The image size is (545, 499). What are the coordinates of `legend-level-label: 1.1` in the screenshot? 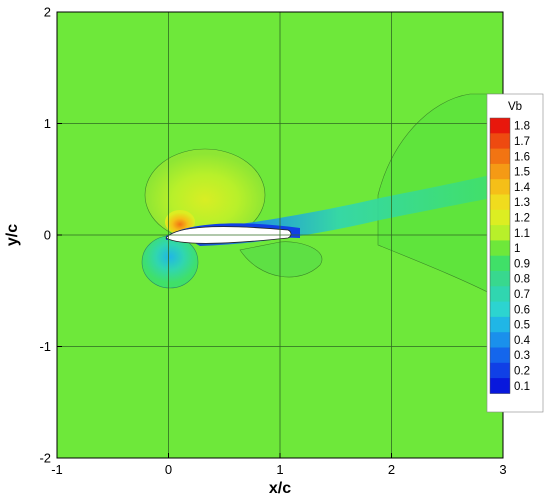 It's located at (522, 234).